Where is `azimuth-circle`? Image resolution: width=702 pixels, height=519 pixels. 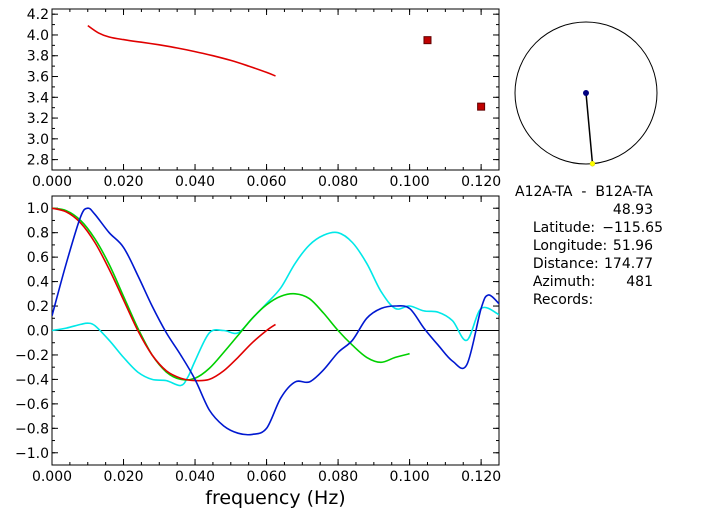 azimuth-circle is located at coordinates (586, 93).